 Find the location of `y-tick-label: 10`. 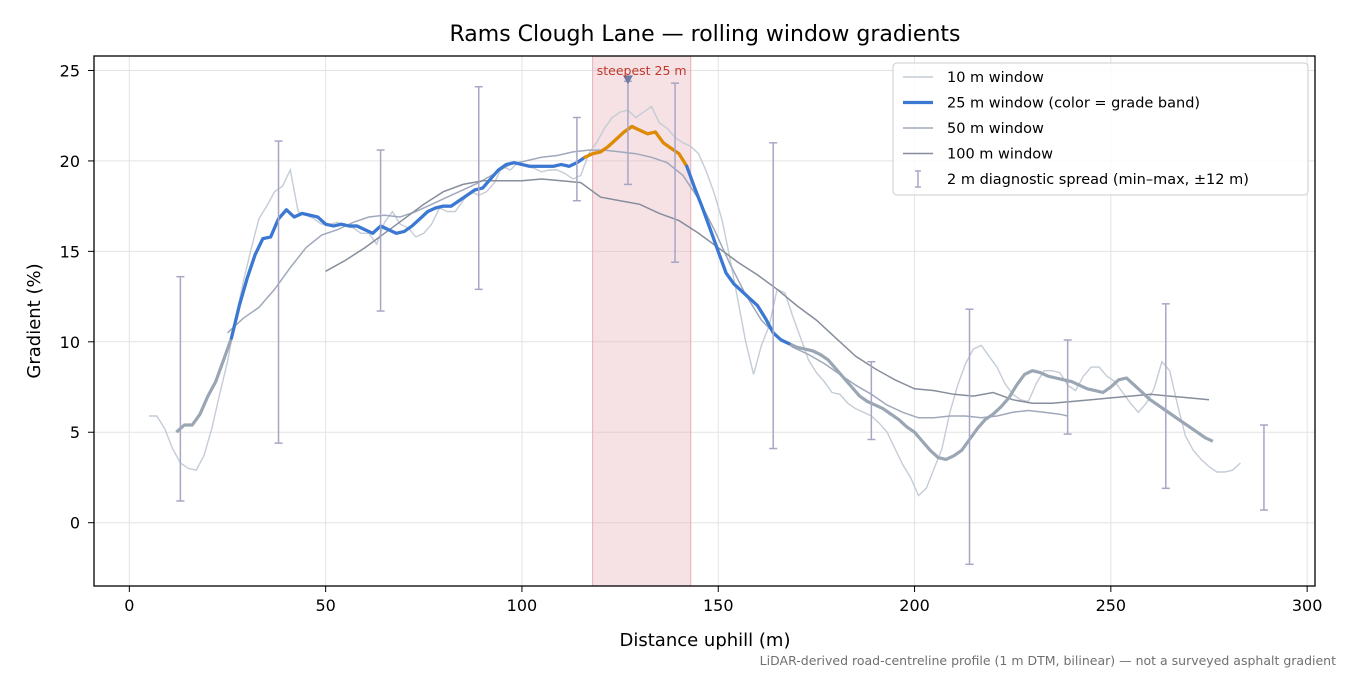

y-tick-label: 10 is located at coordinates (70, 342).